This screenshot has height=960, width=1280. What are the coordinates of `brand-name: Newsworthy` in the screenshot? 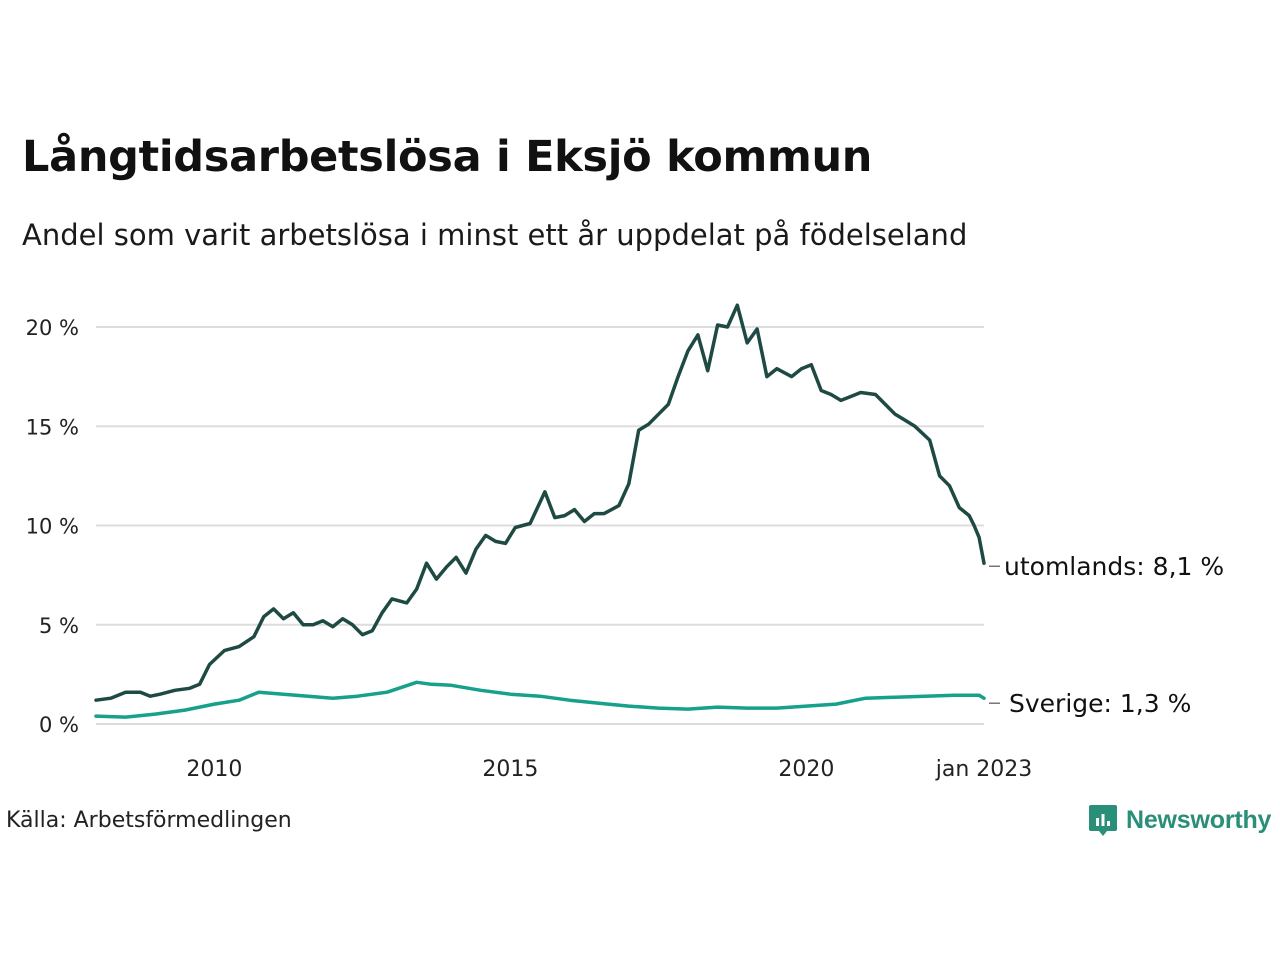 It's located at (1199, 819).